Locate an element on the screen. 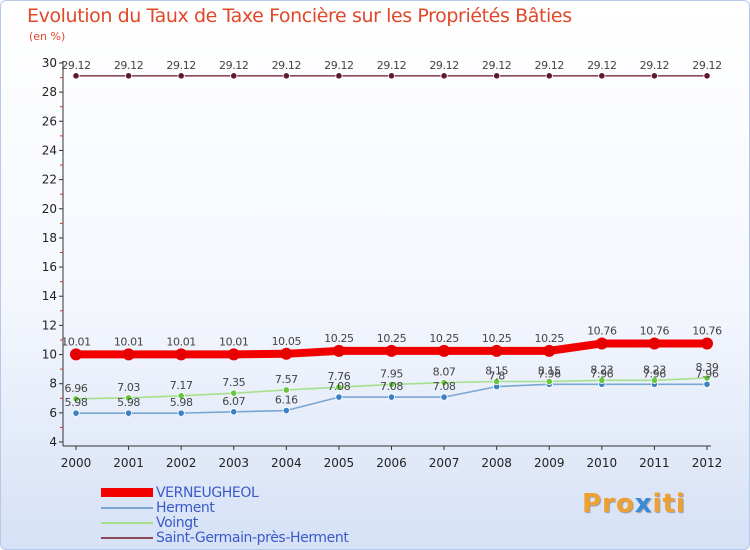 The width and height of the screenshot is (750, 550). proxiti-logo: Proxiti is located at coordinates (634, 504).